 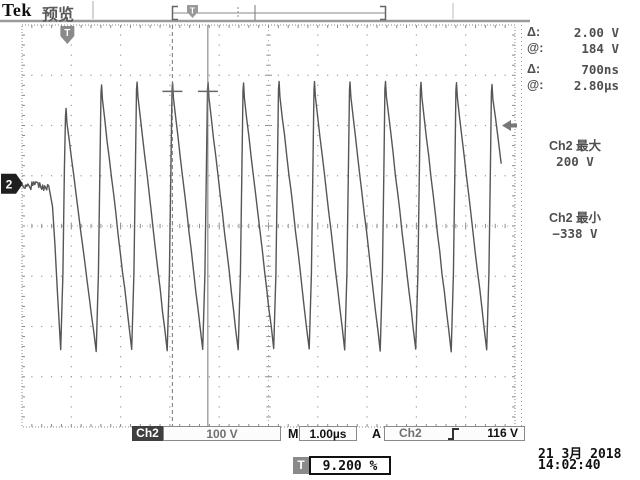 I want to click on record-view-right-bracket, so click(x=383, y=13).